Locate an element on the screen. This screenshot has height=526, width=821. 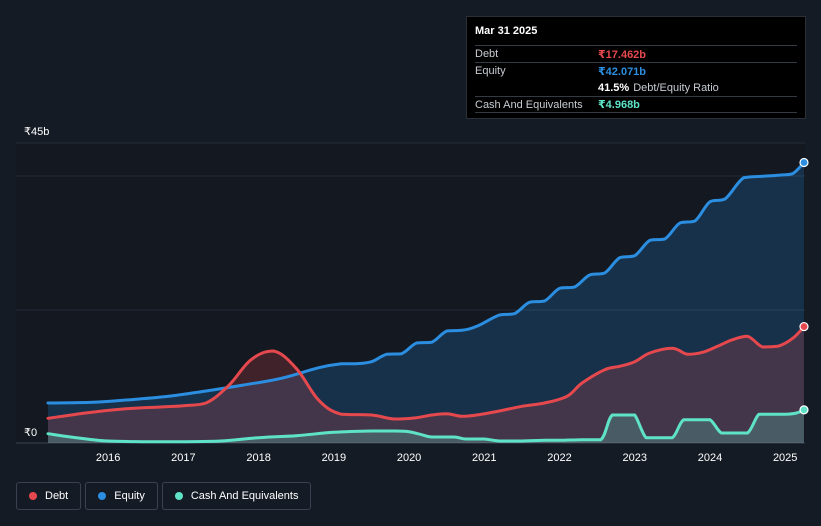
x-tick-label: 2020 is located at coordinates (409, 458).